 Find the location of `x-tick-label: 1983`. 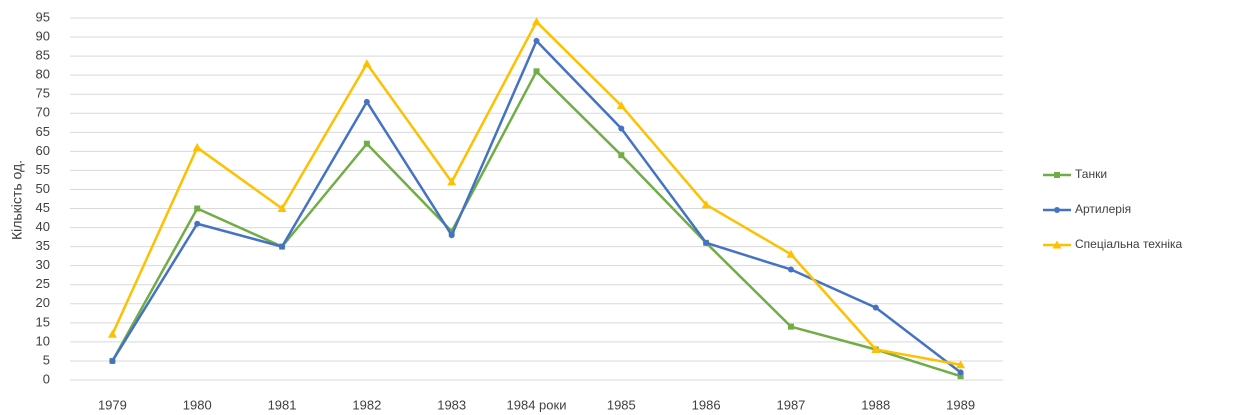

x-tick-label: 1983 is located at coordinates (451, 404).